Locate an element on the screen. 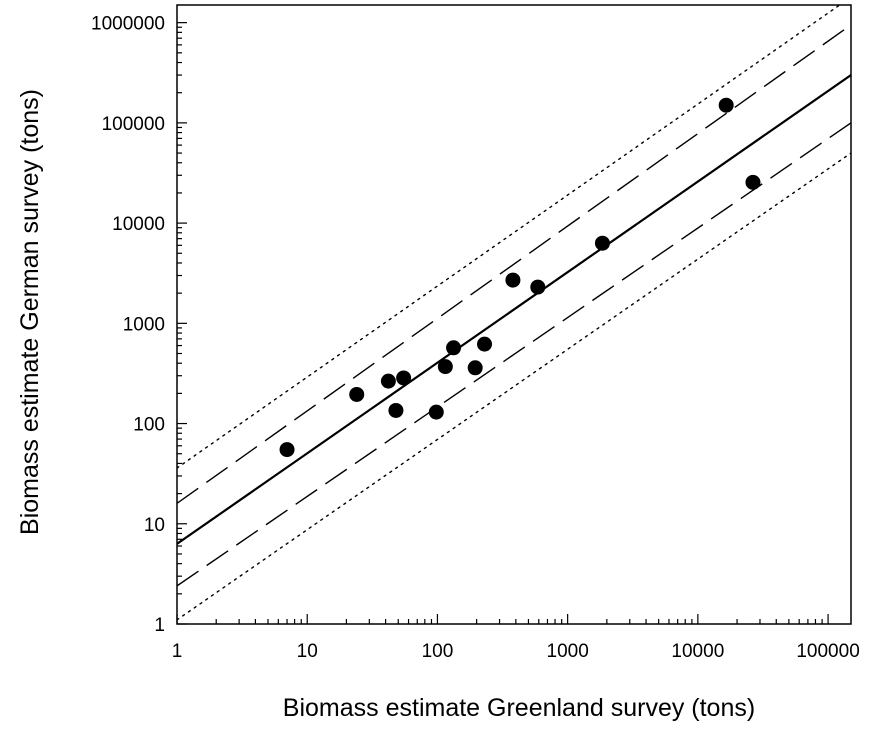  x-axis: 1 10 100 1000 10000 100000 is located at coordinates (516, 638).